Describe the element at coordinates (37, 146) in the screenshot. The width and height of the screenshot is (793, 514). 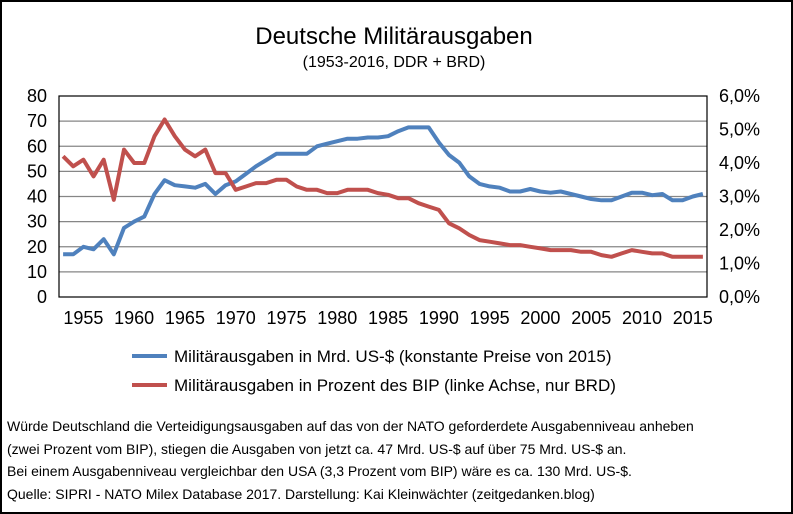
I see `y-left-tick-label: 60` at that location.